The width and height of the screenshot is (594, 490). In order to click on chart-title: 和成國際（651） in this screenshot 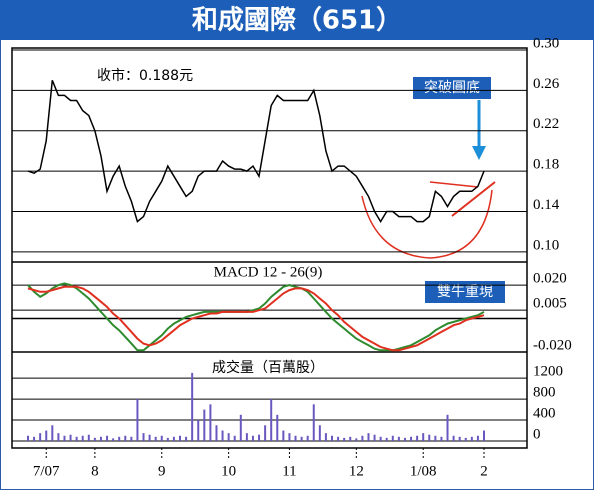, I will do `click(297, 21)`.